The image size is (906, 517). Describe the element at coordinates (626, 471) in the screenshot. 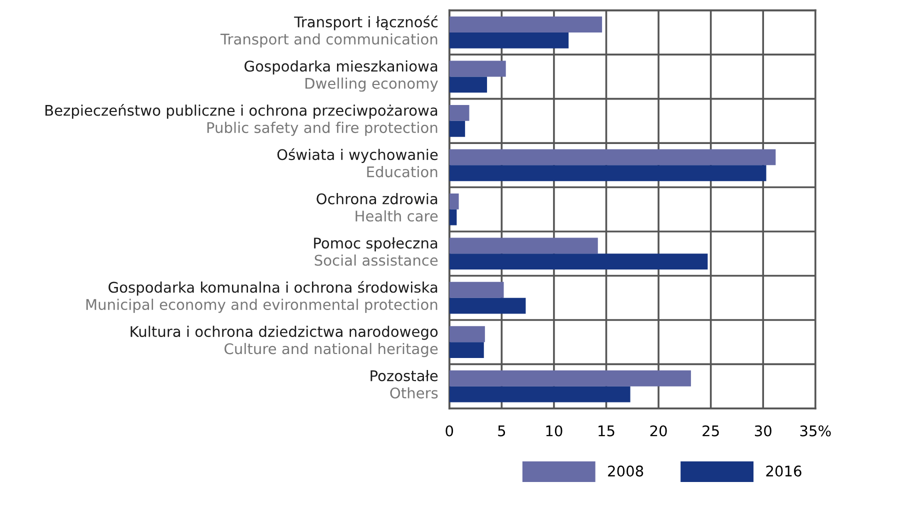

I see `legend-label: 2008` at that location.